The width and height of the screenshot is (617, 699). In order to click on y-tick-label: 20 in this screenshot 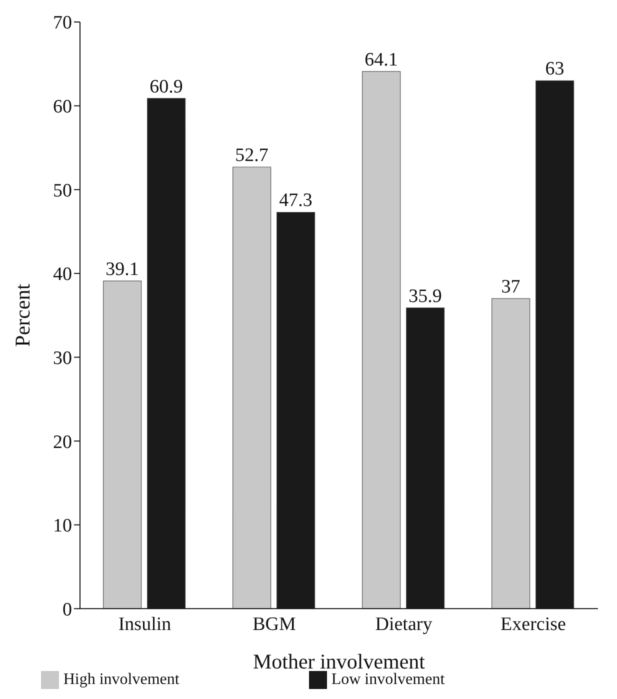, I will do `click(62, 442)`.